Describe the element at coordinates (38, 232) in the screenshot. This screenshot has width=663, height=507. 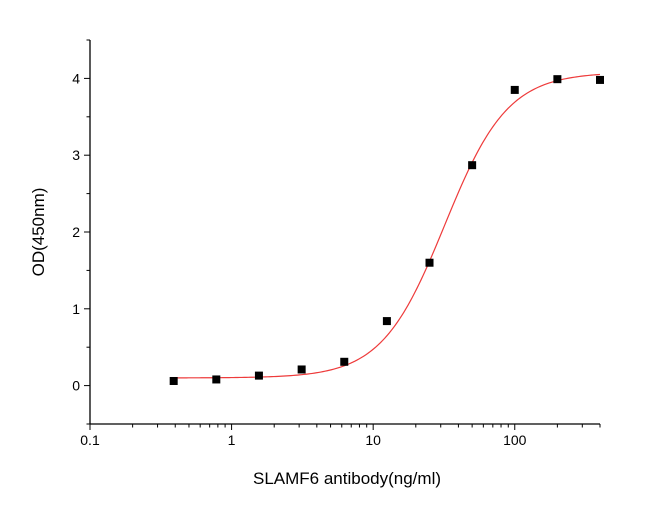
I see `y-axis-title: OD(450nm)` at that location.